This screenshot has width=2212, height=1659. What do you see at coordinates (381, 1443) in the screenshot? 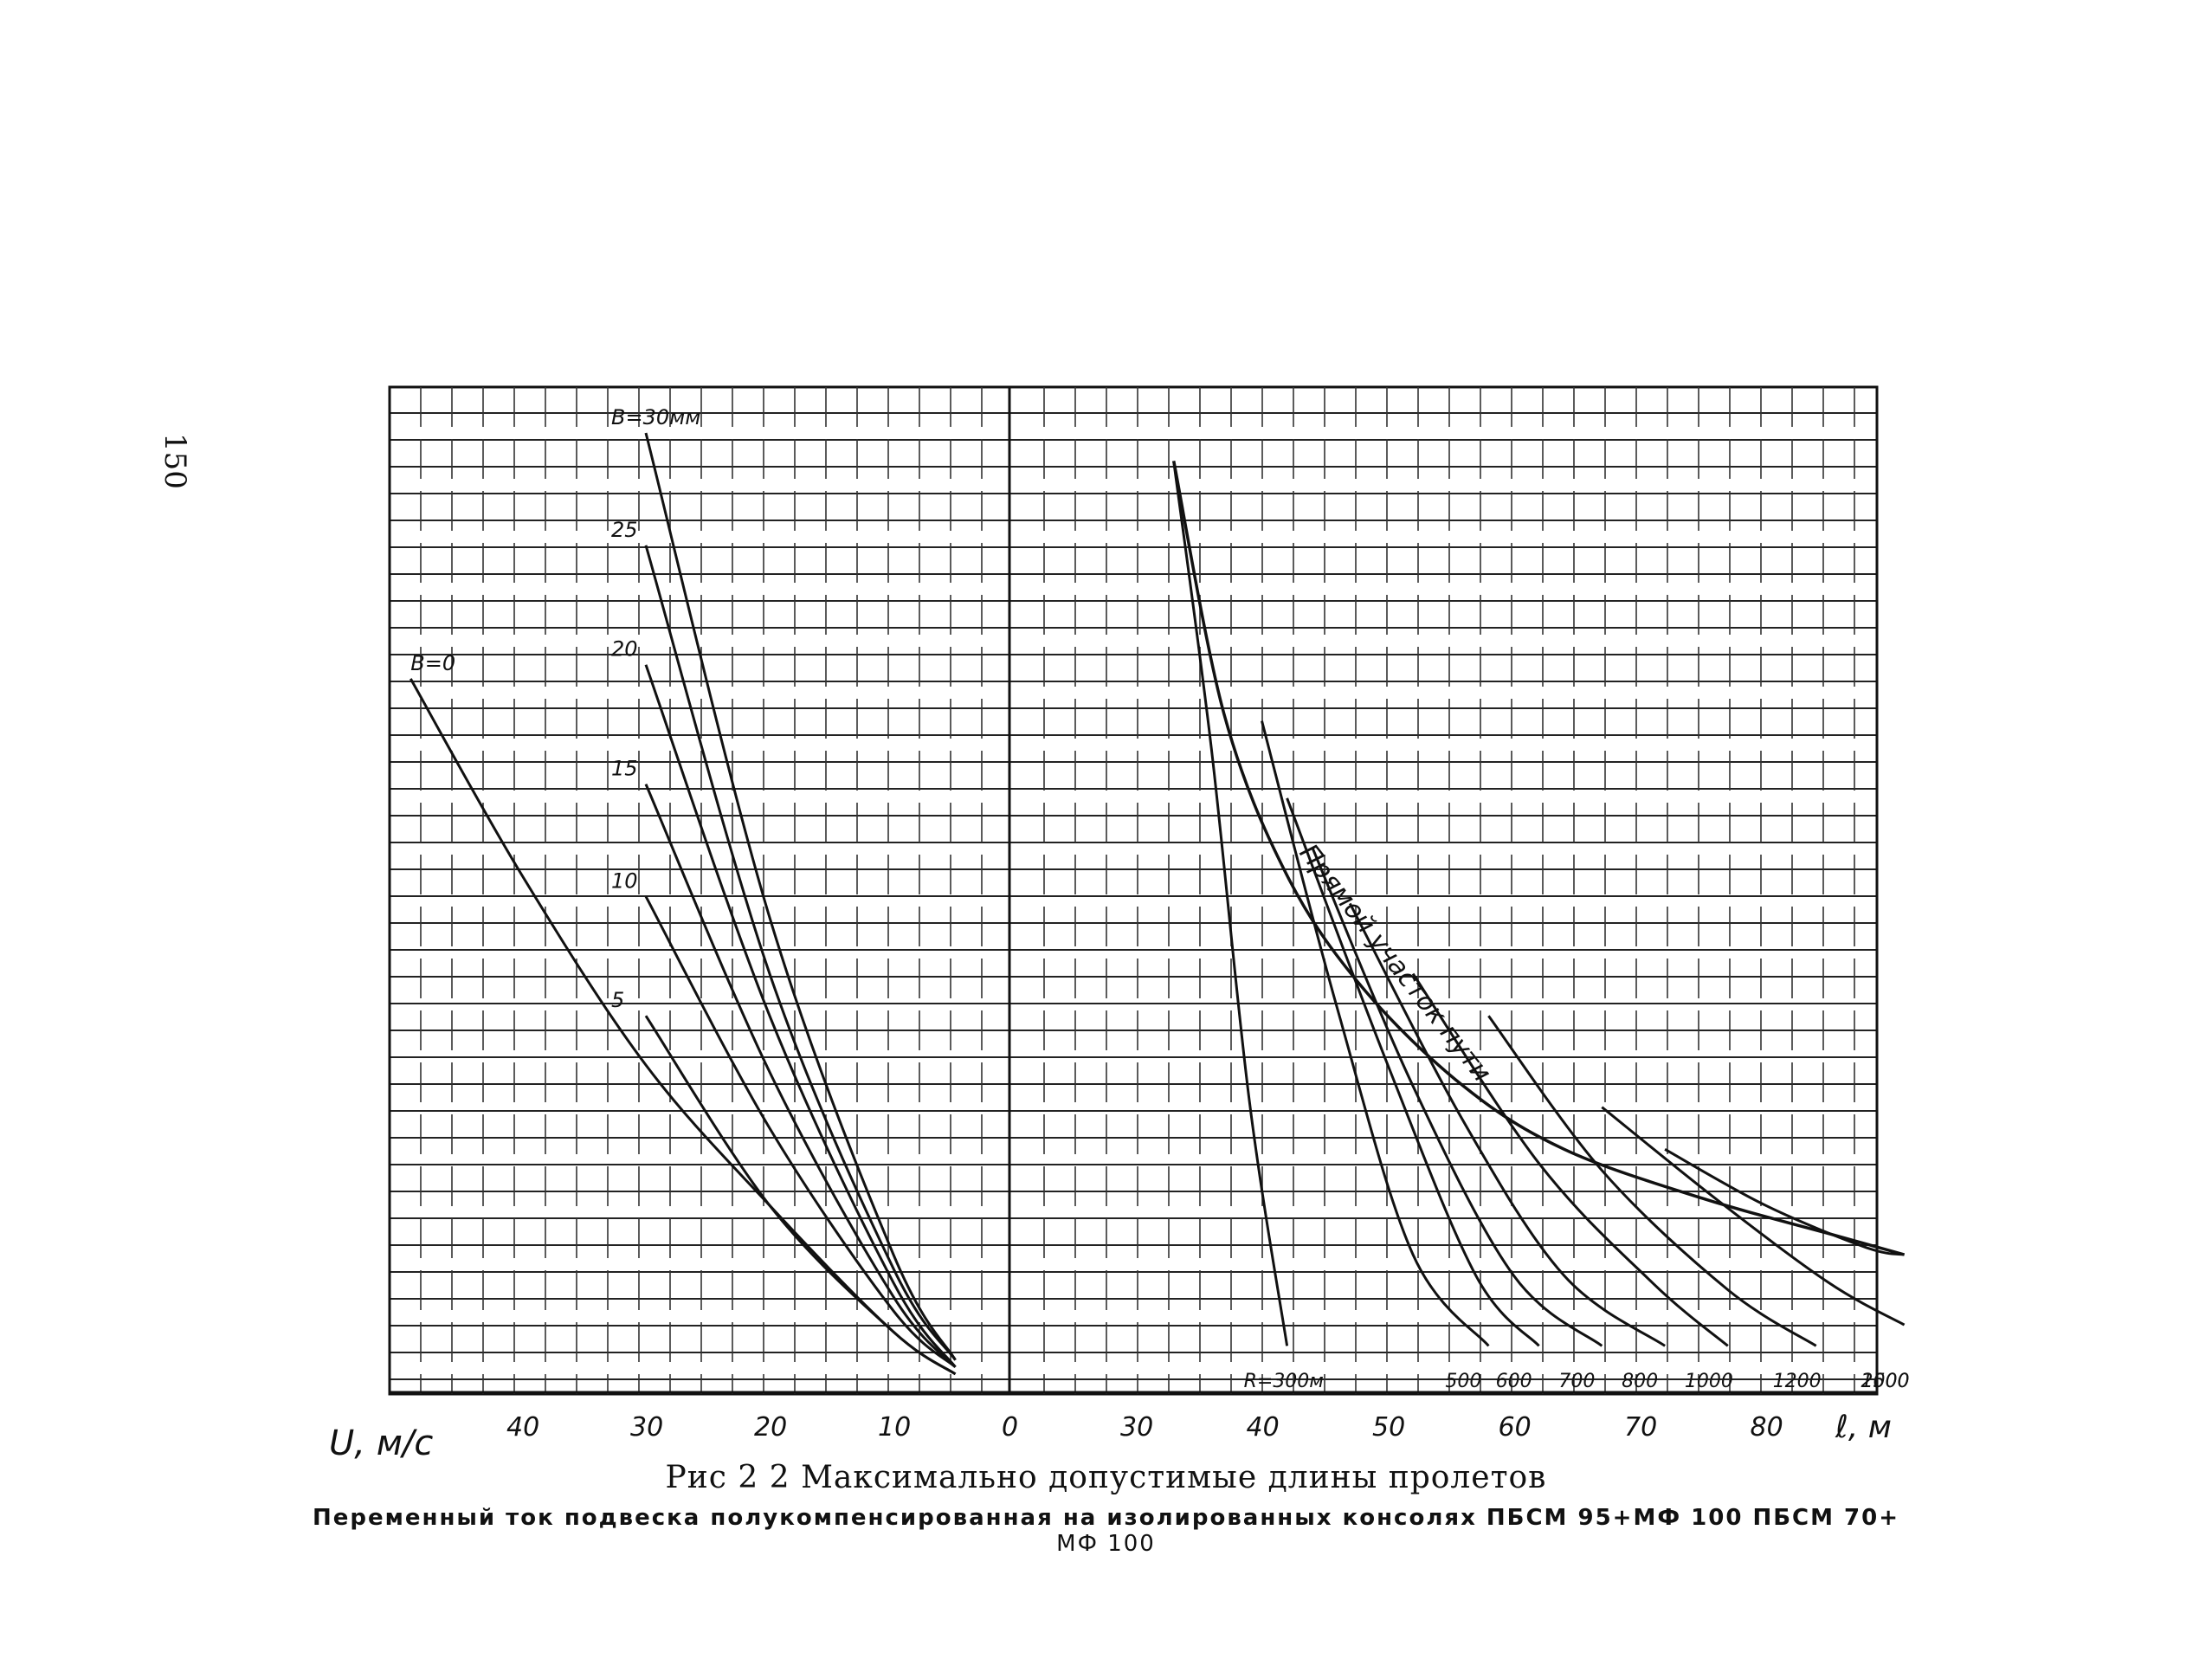
I see `x-axis-label-left: U, м/с` at bounding box center [381, 1443].